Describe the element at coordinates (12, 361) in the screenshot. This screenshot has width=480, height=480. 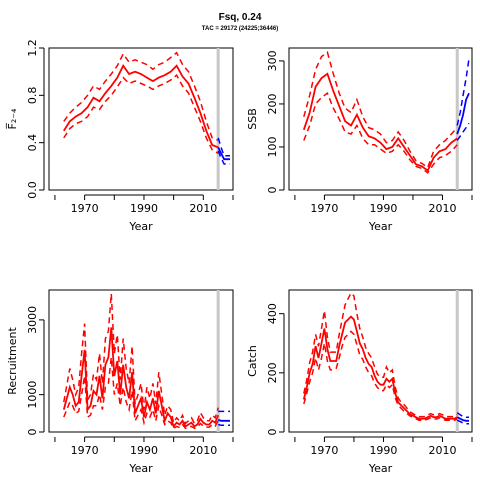
I see `recruitment-y-axis-label: Recruitment` at that location.